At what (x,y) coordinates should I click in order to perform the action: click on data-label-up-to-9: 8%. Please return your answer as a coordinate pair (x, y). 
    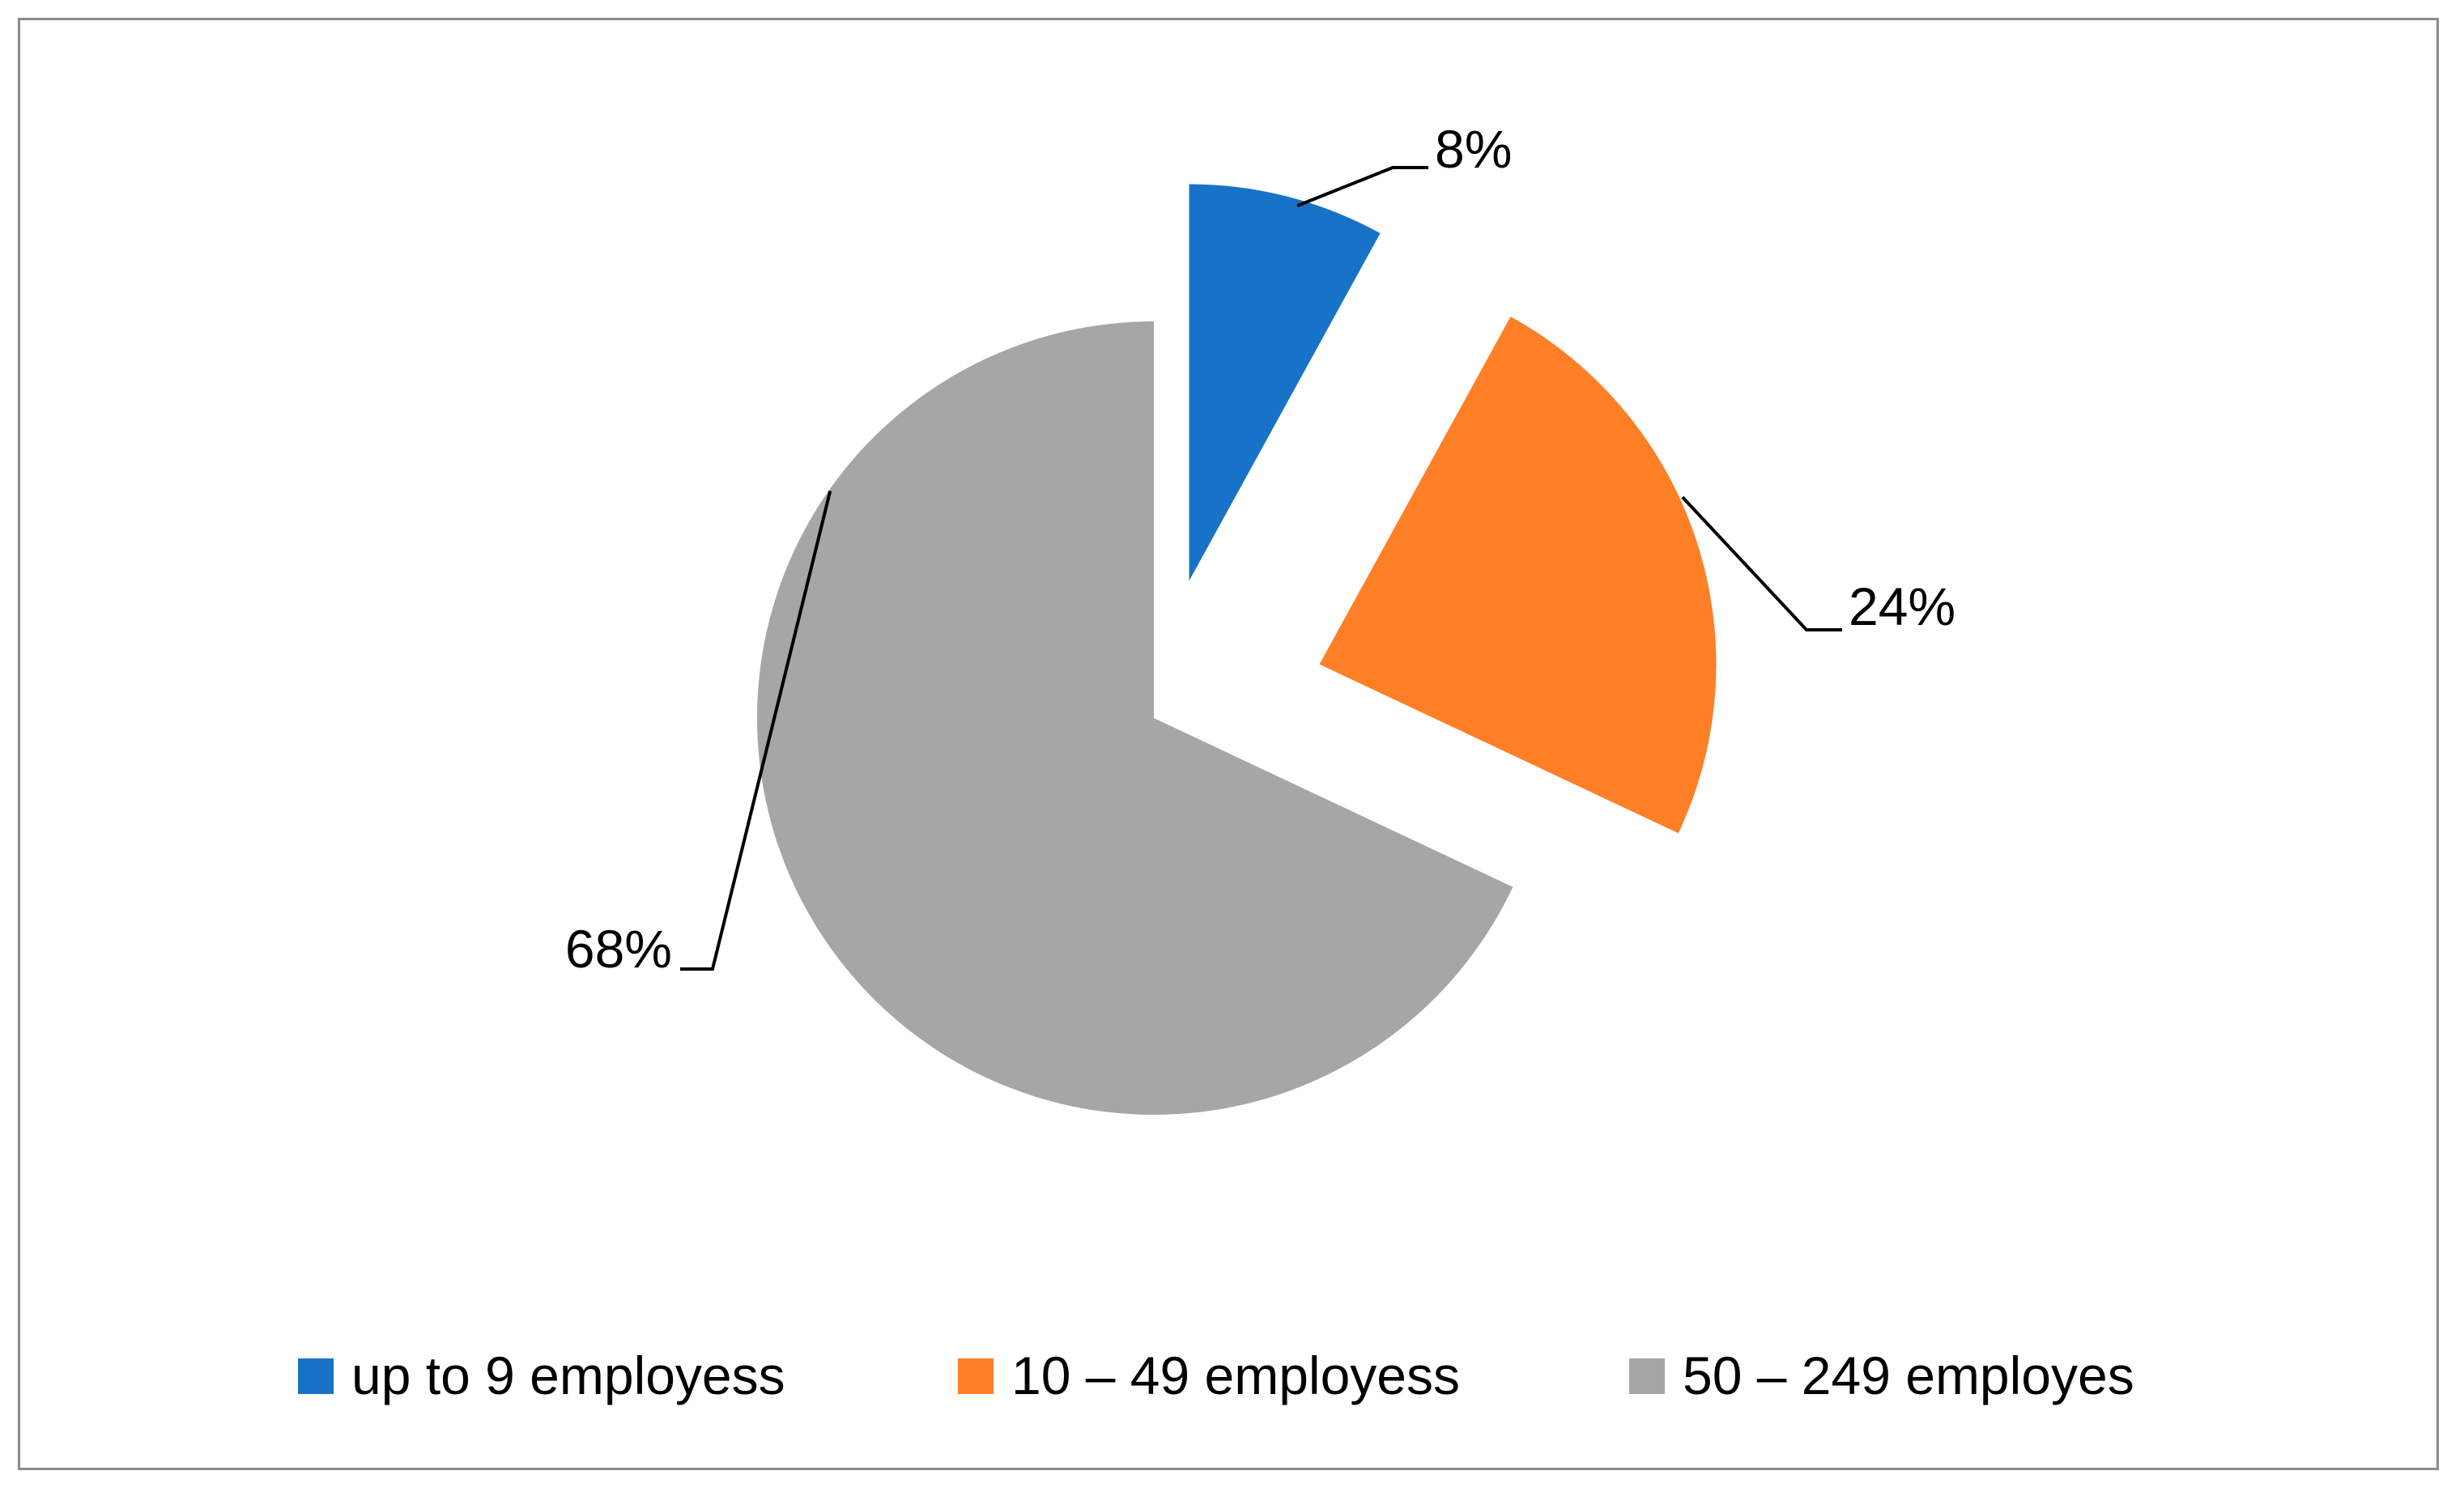
    Looking at the image, I should click on (1473, 149).